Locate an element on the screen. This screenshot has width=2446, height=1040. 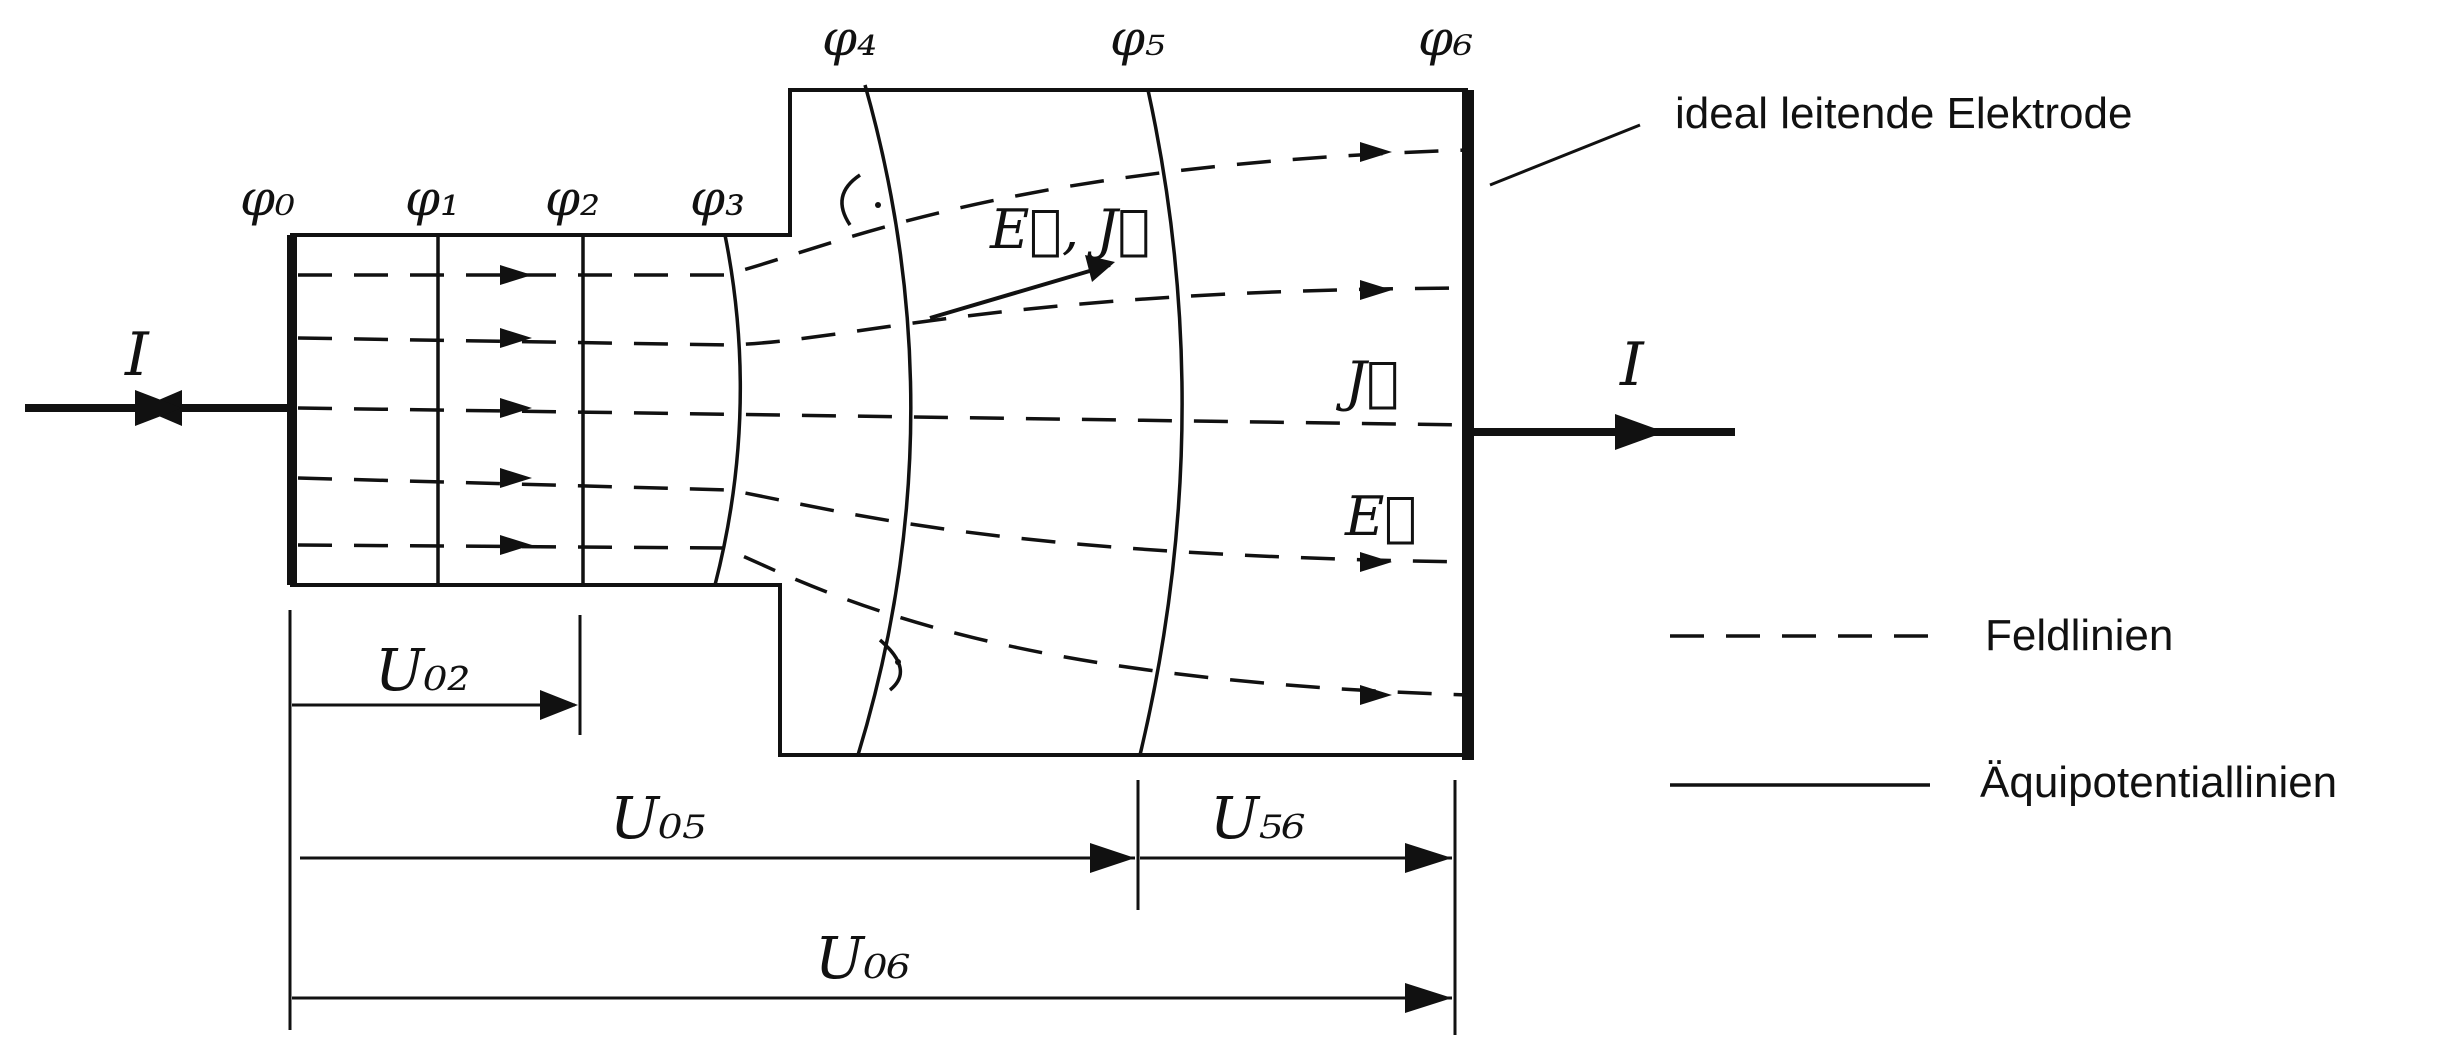
right-angle-mark-bottom is located at coordinates (890, 665).